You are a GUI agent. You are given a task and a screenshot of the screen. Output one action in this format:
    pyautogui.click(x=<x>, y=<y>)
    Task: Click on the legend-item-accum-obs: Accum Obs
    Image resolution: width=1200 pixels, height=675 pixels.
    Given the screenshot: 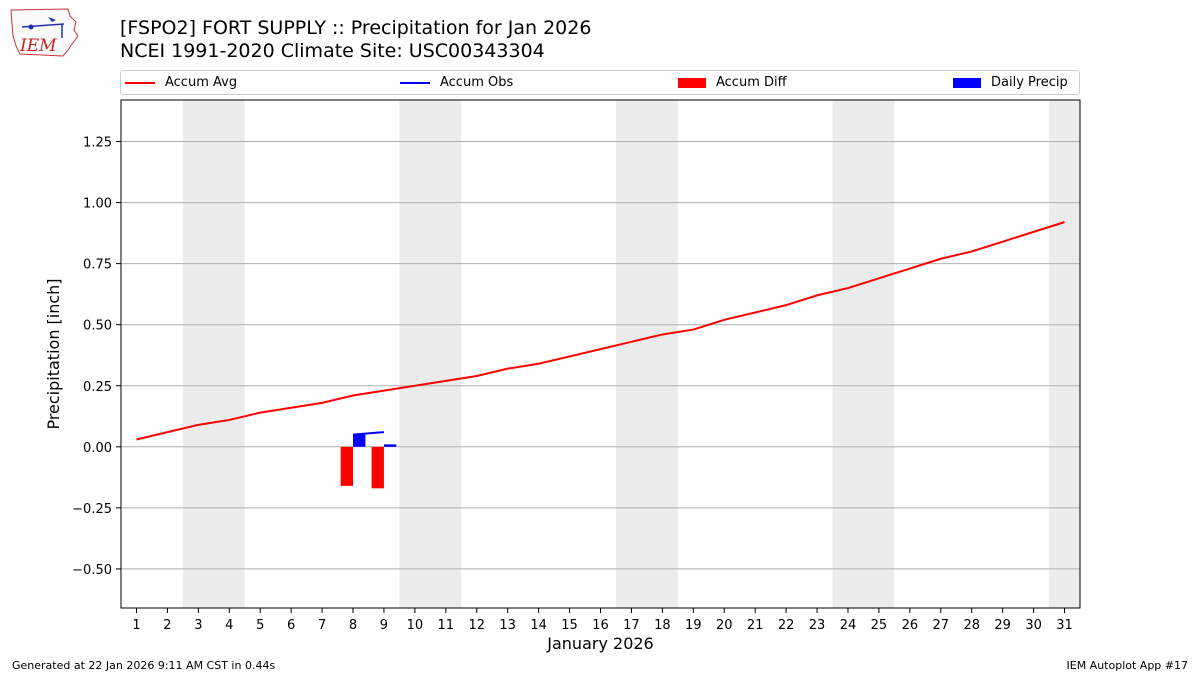 What is the action you would take?
    pyautogui.click(x=456, y=82)
    